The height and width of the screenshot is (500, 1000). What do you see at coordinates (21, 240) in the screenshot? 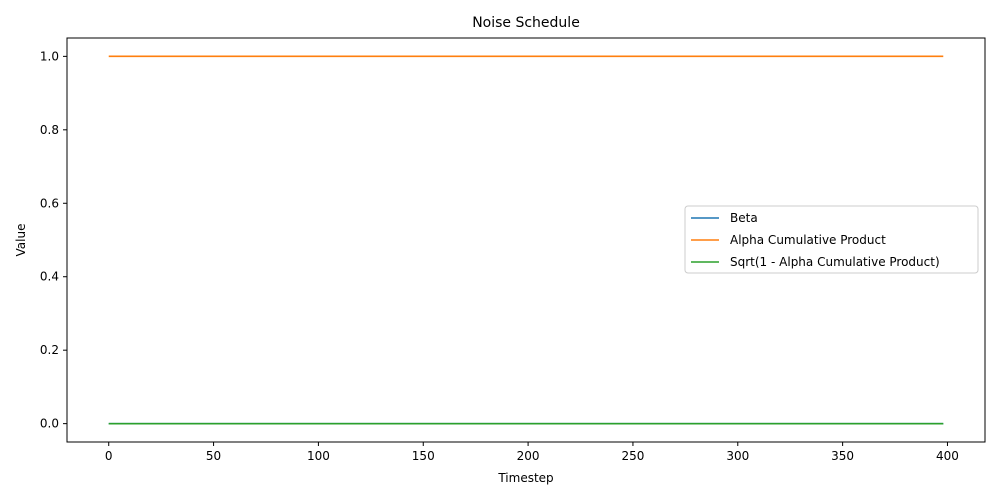
I see `y-axis-label: Value` at bounding box center [21, 240].